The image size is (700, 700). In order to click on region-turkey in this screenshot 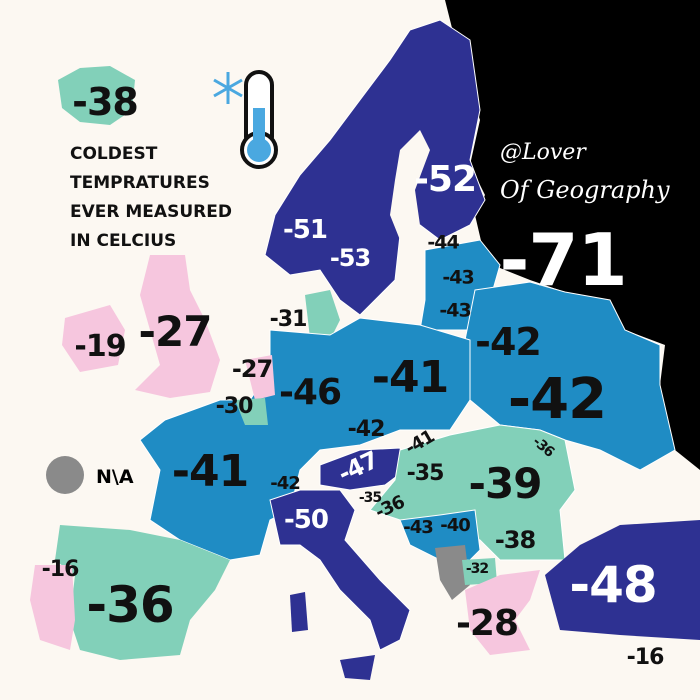, I will do `click(622, 580)`.